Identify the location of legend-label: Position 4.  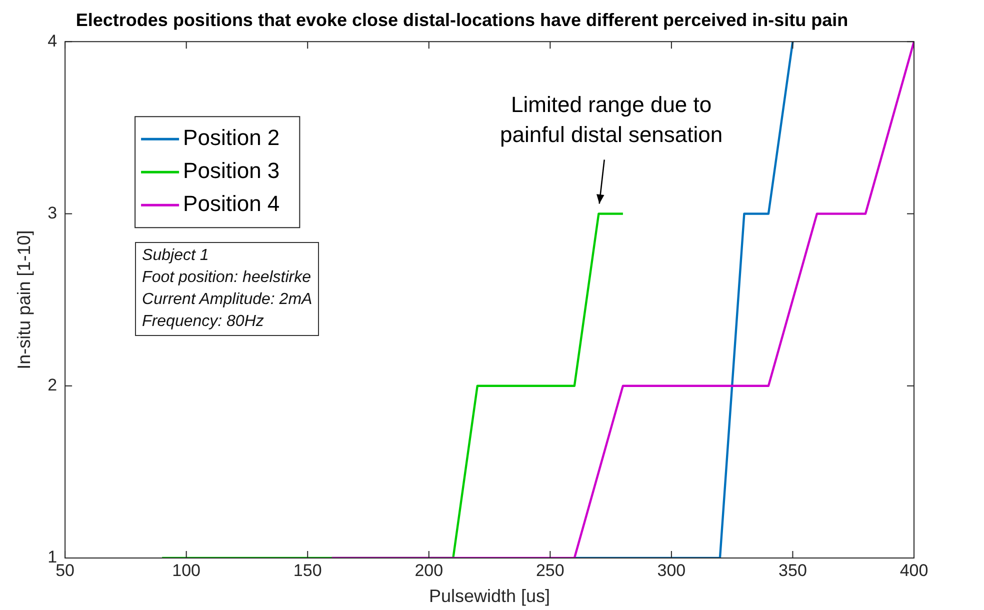
(231, 203).